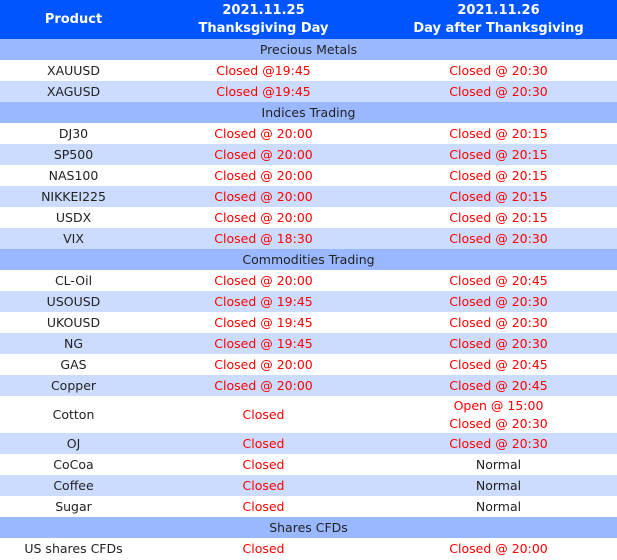  I want to click on day1-status: Closed @ 18:30, so click(263, 238).